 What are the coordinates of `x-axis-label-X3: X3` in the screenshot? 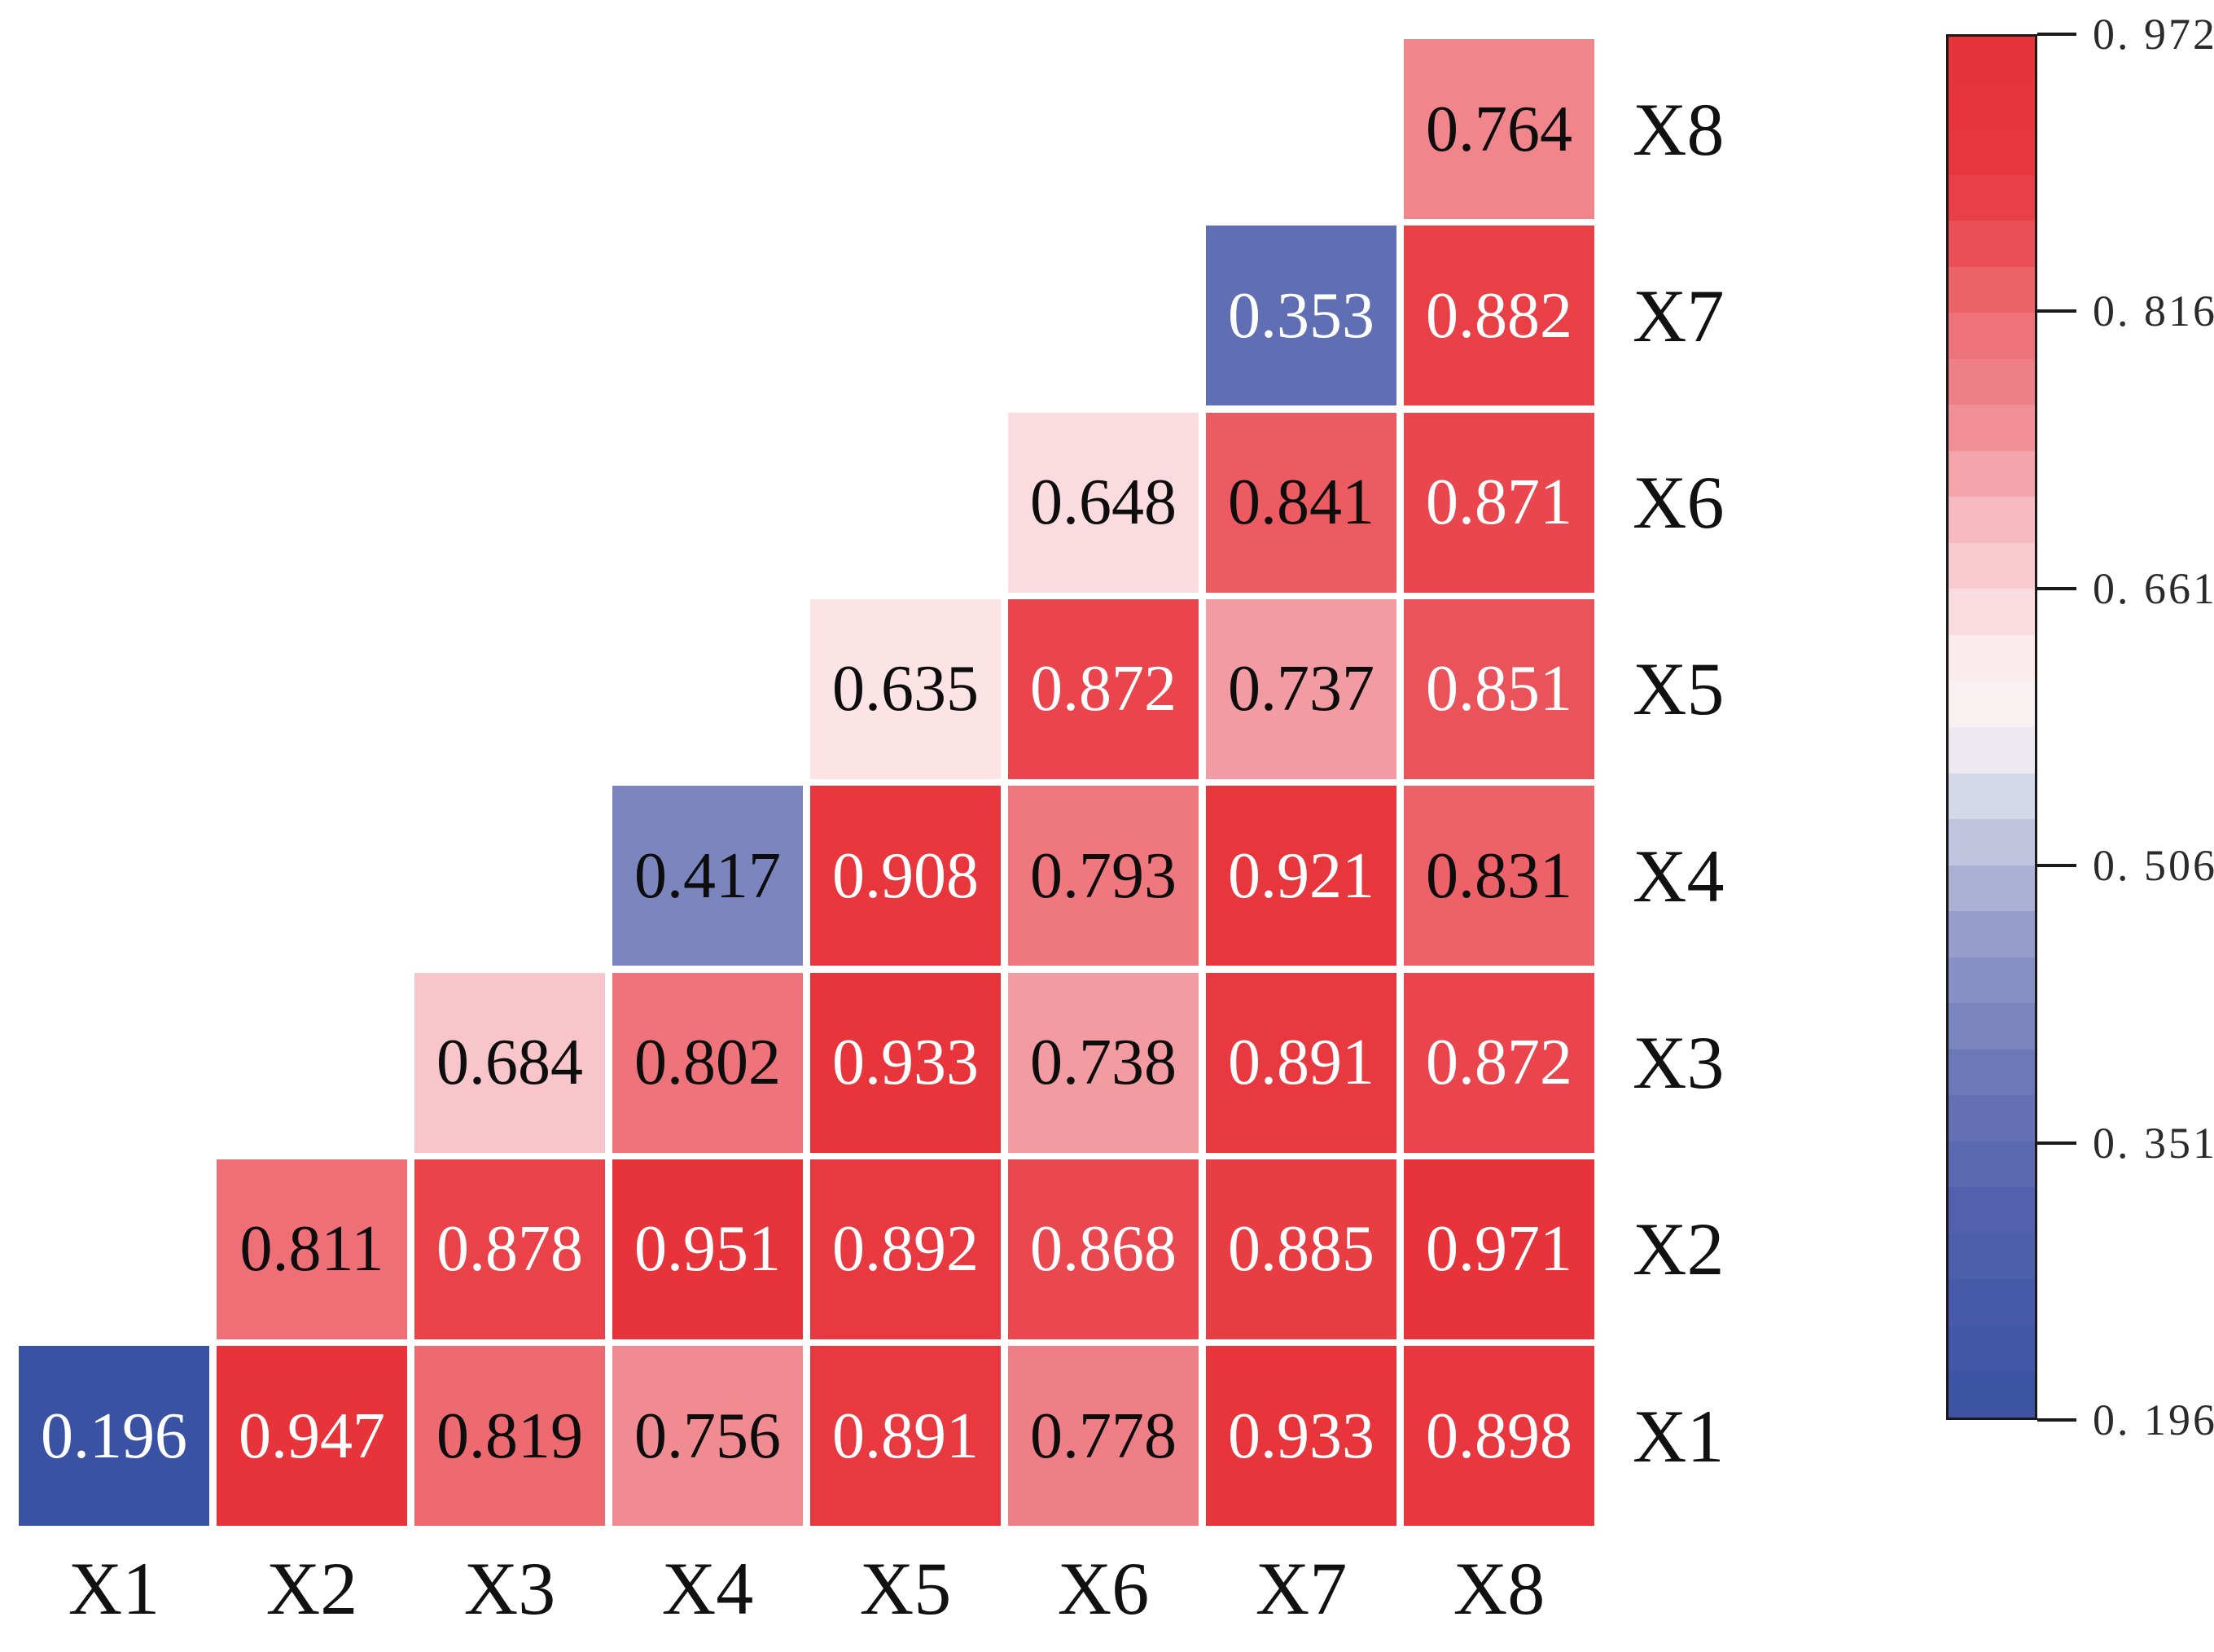 It's located at (509, 1588).